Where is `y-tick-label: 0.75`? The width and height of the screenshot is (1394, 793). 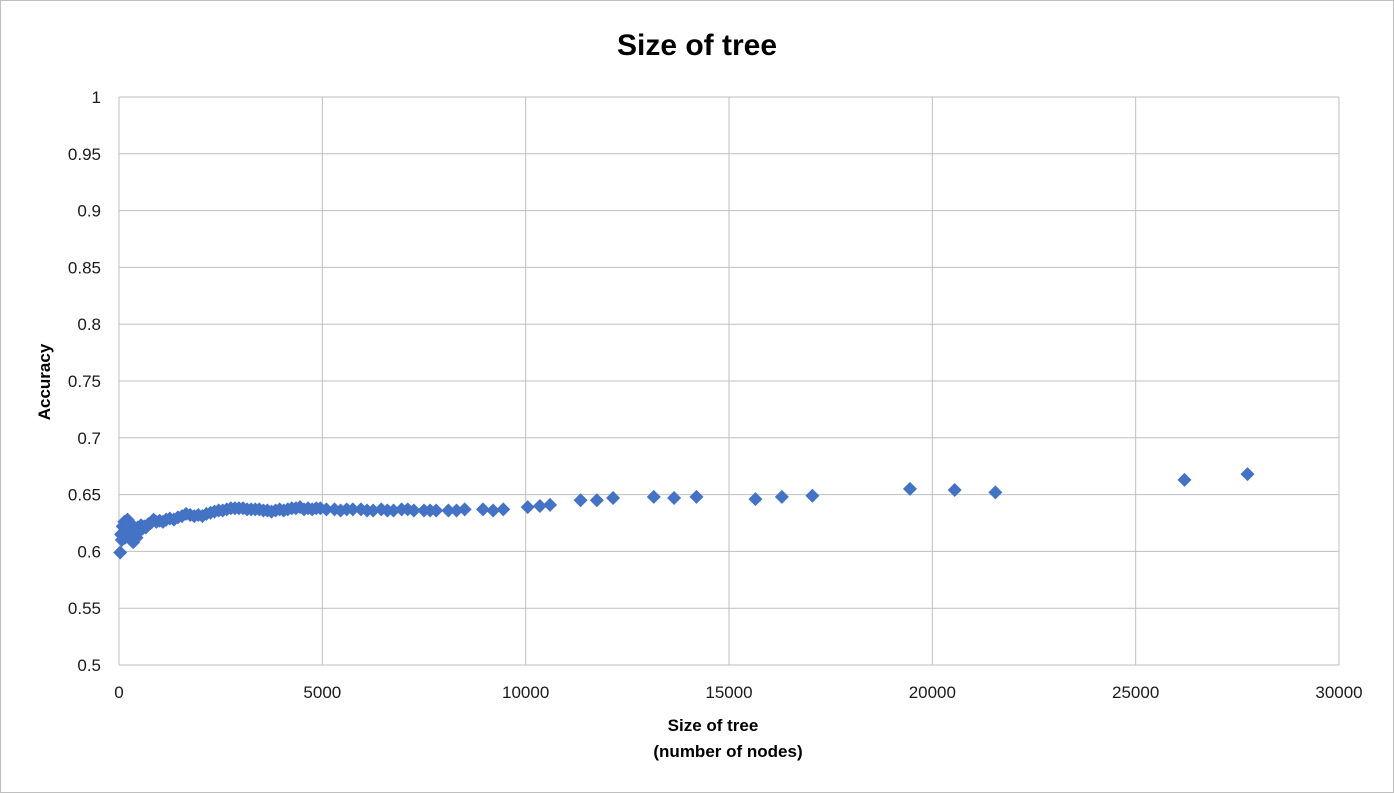 y-tick-label: 0.75 is located at coordinates (84, 381).